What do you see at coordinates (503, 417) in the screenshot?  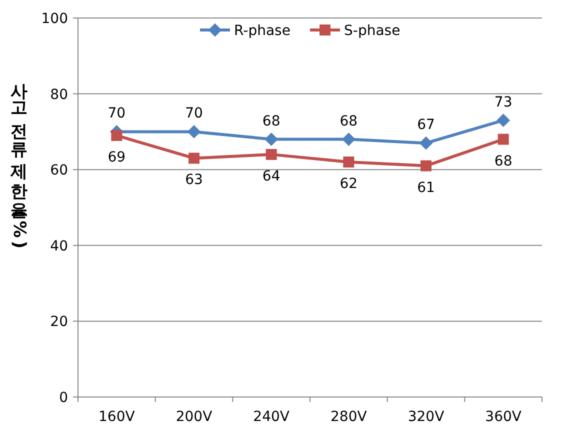 I see `x-tick-label: 360V` at bounding box center [503, 417].